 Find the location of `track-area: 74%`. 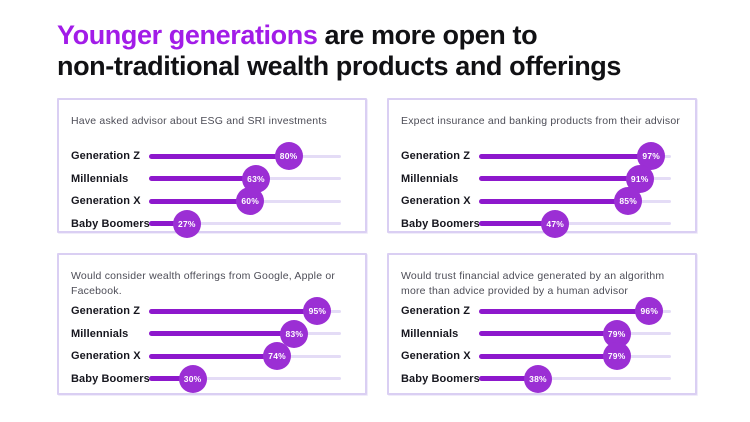

track-area: 74% is located at coordinates (245, 356).